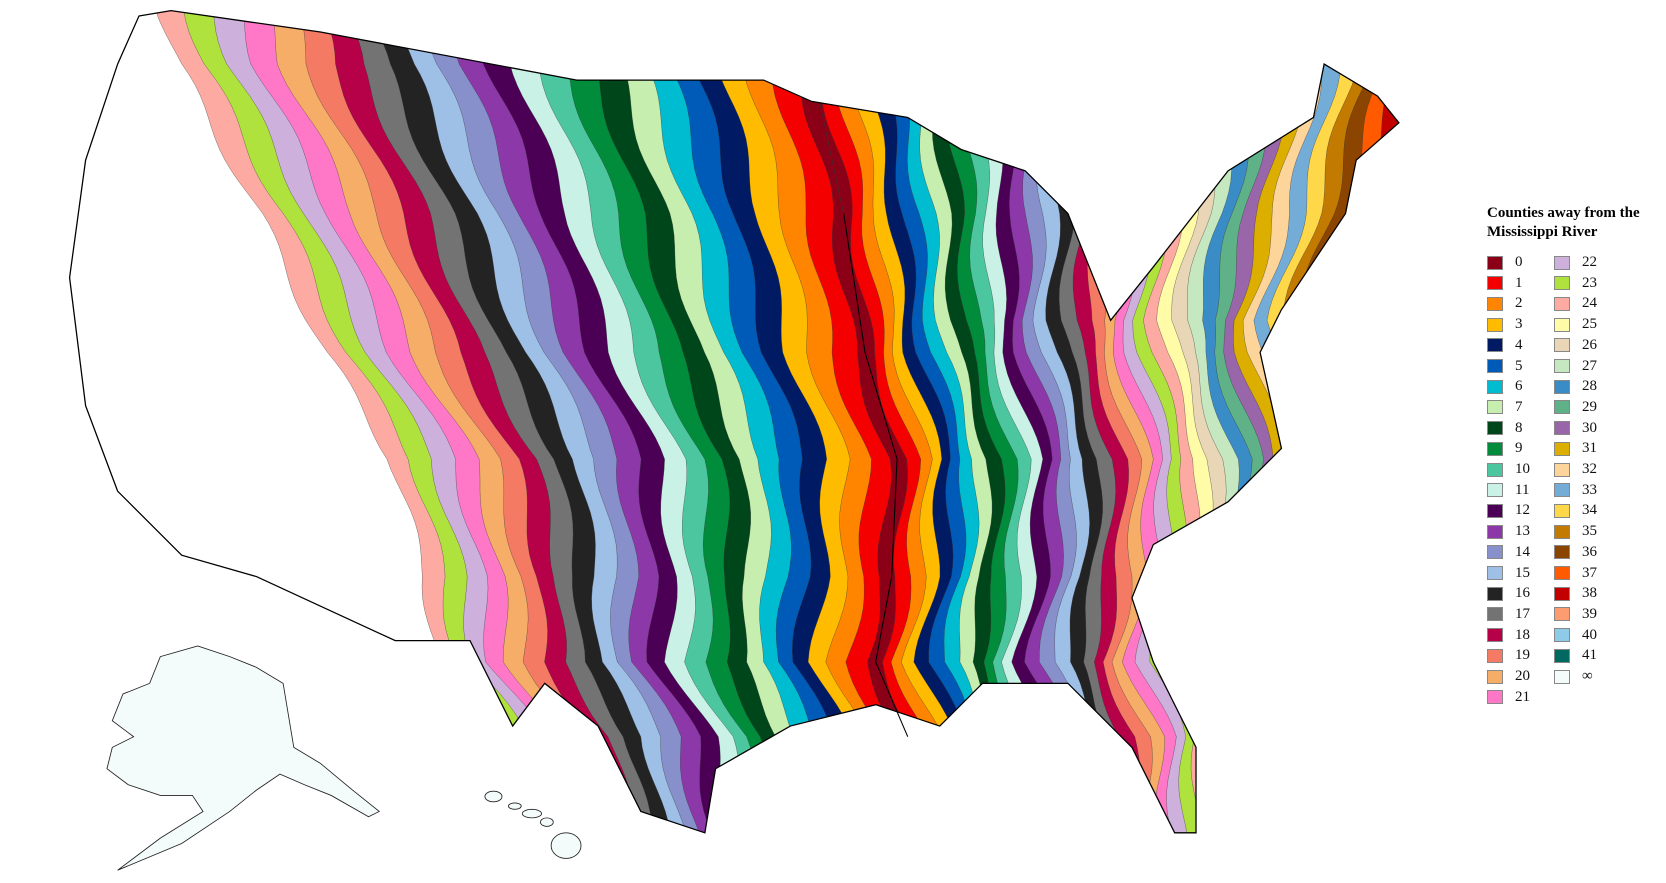  Describe the element at coordinates (1589, 469) in the screenshot. I see `legend-label: 32` at that location.